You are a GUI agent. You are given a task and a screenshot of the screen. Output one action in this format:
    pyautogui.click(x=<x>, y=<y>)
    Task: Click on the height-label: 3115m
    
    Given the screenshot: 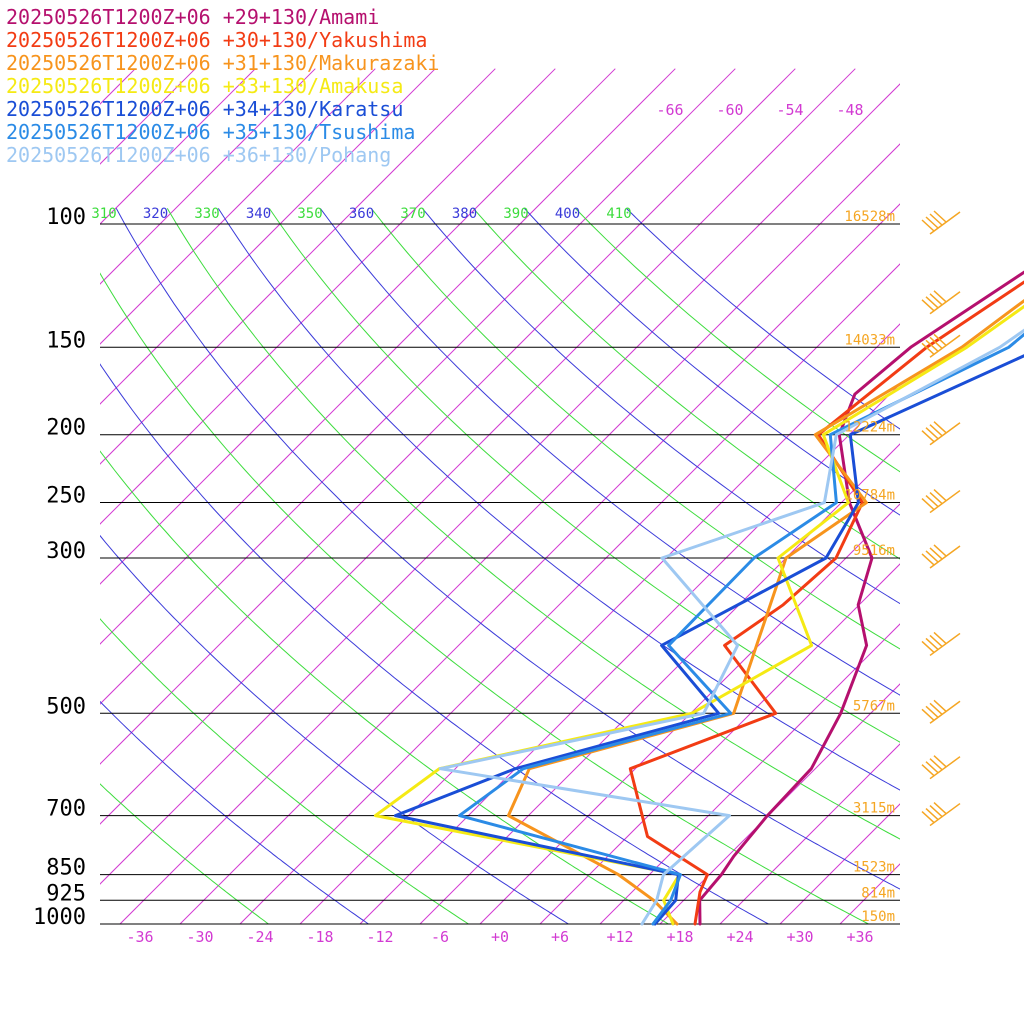 What is the action you would take?
    pyautogui.click(x=874, y=809)
    